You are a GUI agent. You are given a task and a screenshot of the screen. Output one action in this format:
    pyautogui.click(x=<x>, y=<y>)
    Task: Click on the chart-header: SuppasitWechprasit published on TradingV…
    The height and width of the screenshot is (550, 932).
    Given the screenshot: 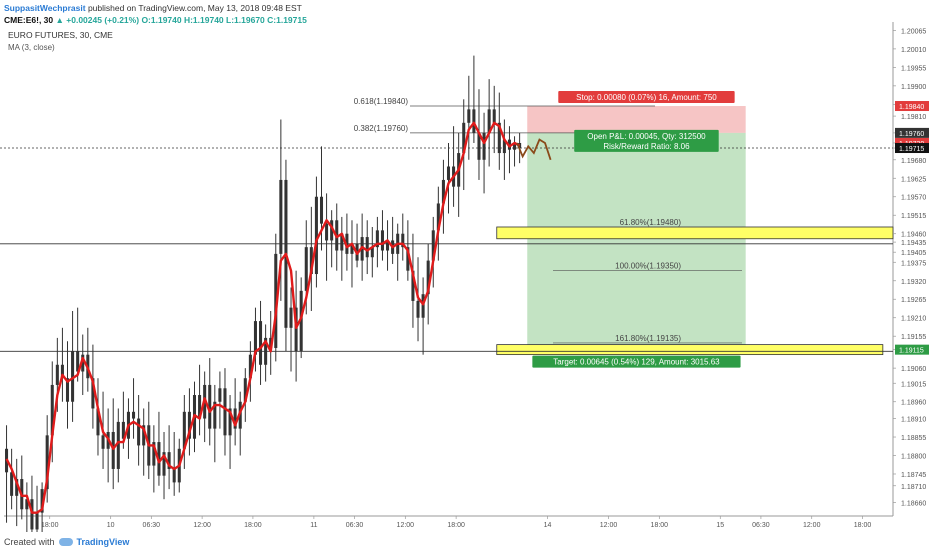 What is the action you would take?
    pyautogui.click(x=155, y=14)
    